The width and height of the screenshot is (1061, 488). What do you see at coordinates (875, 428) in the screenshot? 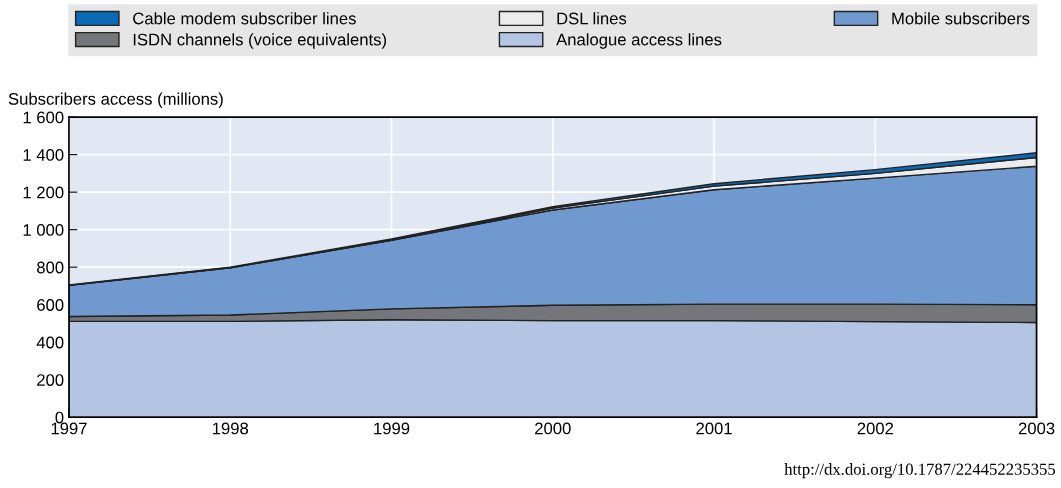
I see `x-tick-label: 2002` at bounding box center [875, 428].